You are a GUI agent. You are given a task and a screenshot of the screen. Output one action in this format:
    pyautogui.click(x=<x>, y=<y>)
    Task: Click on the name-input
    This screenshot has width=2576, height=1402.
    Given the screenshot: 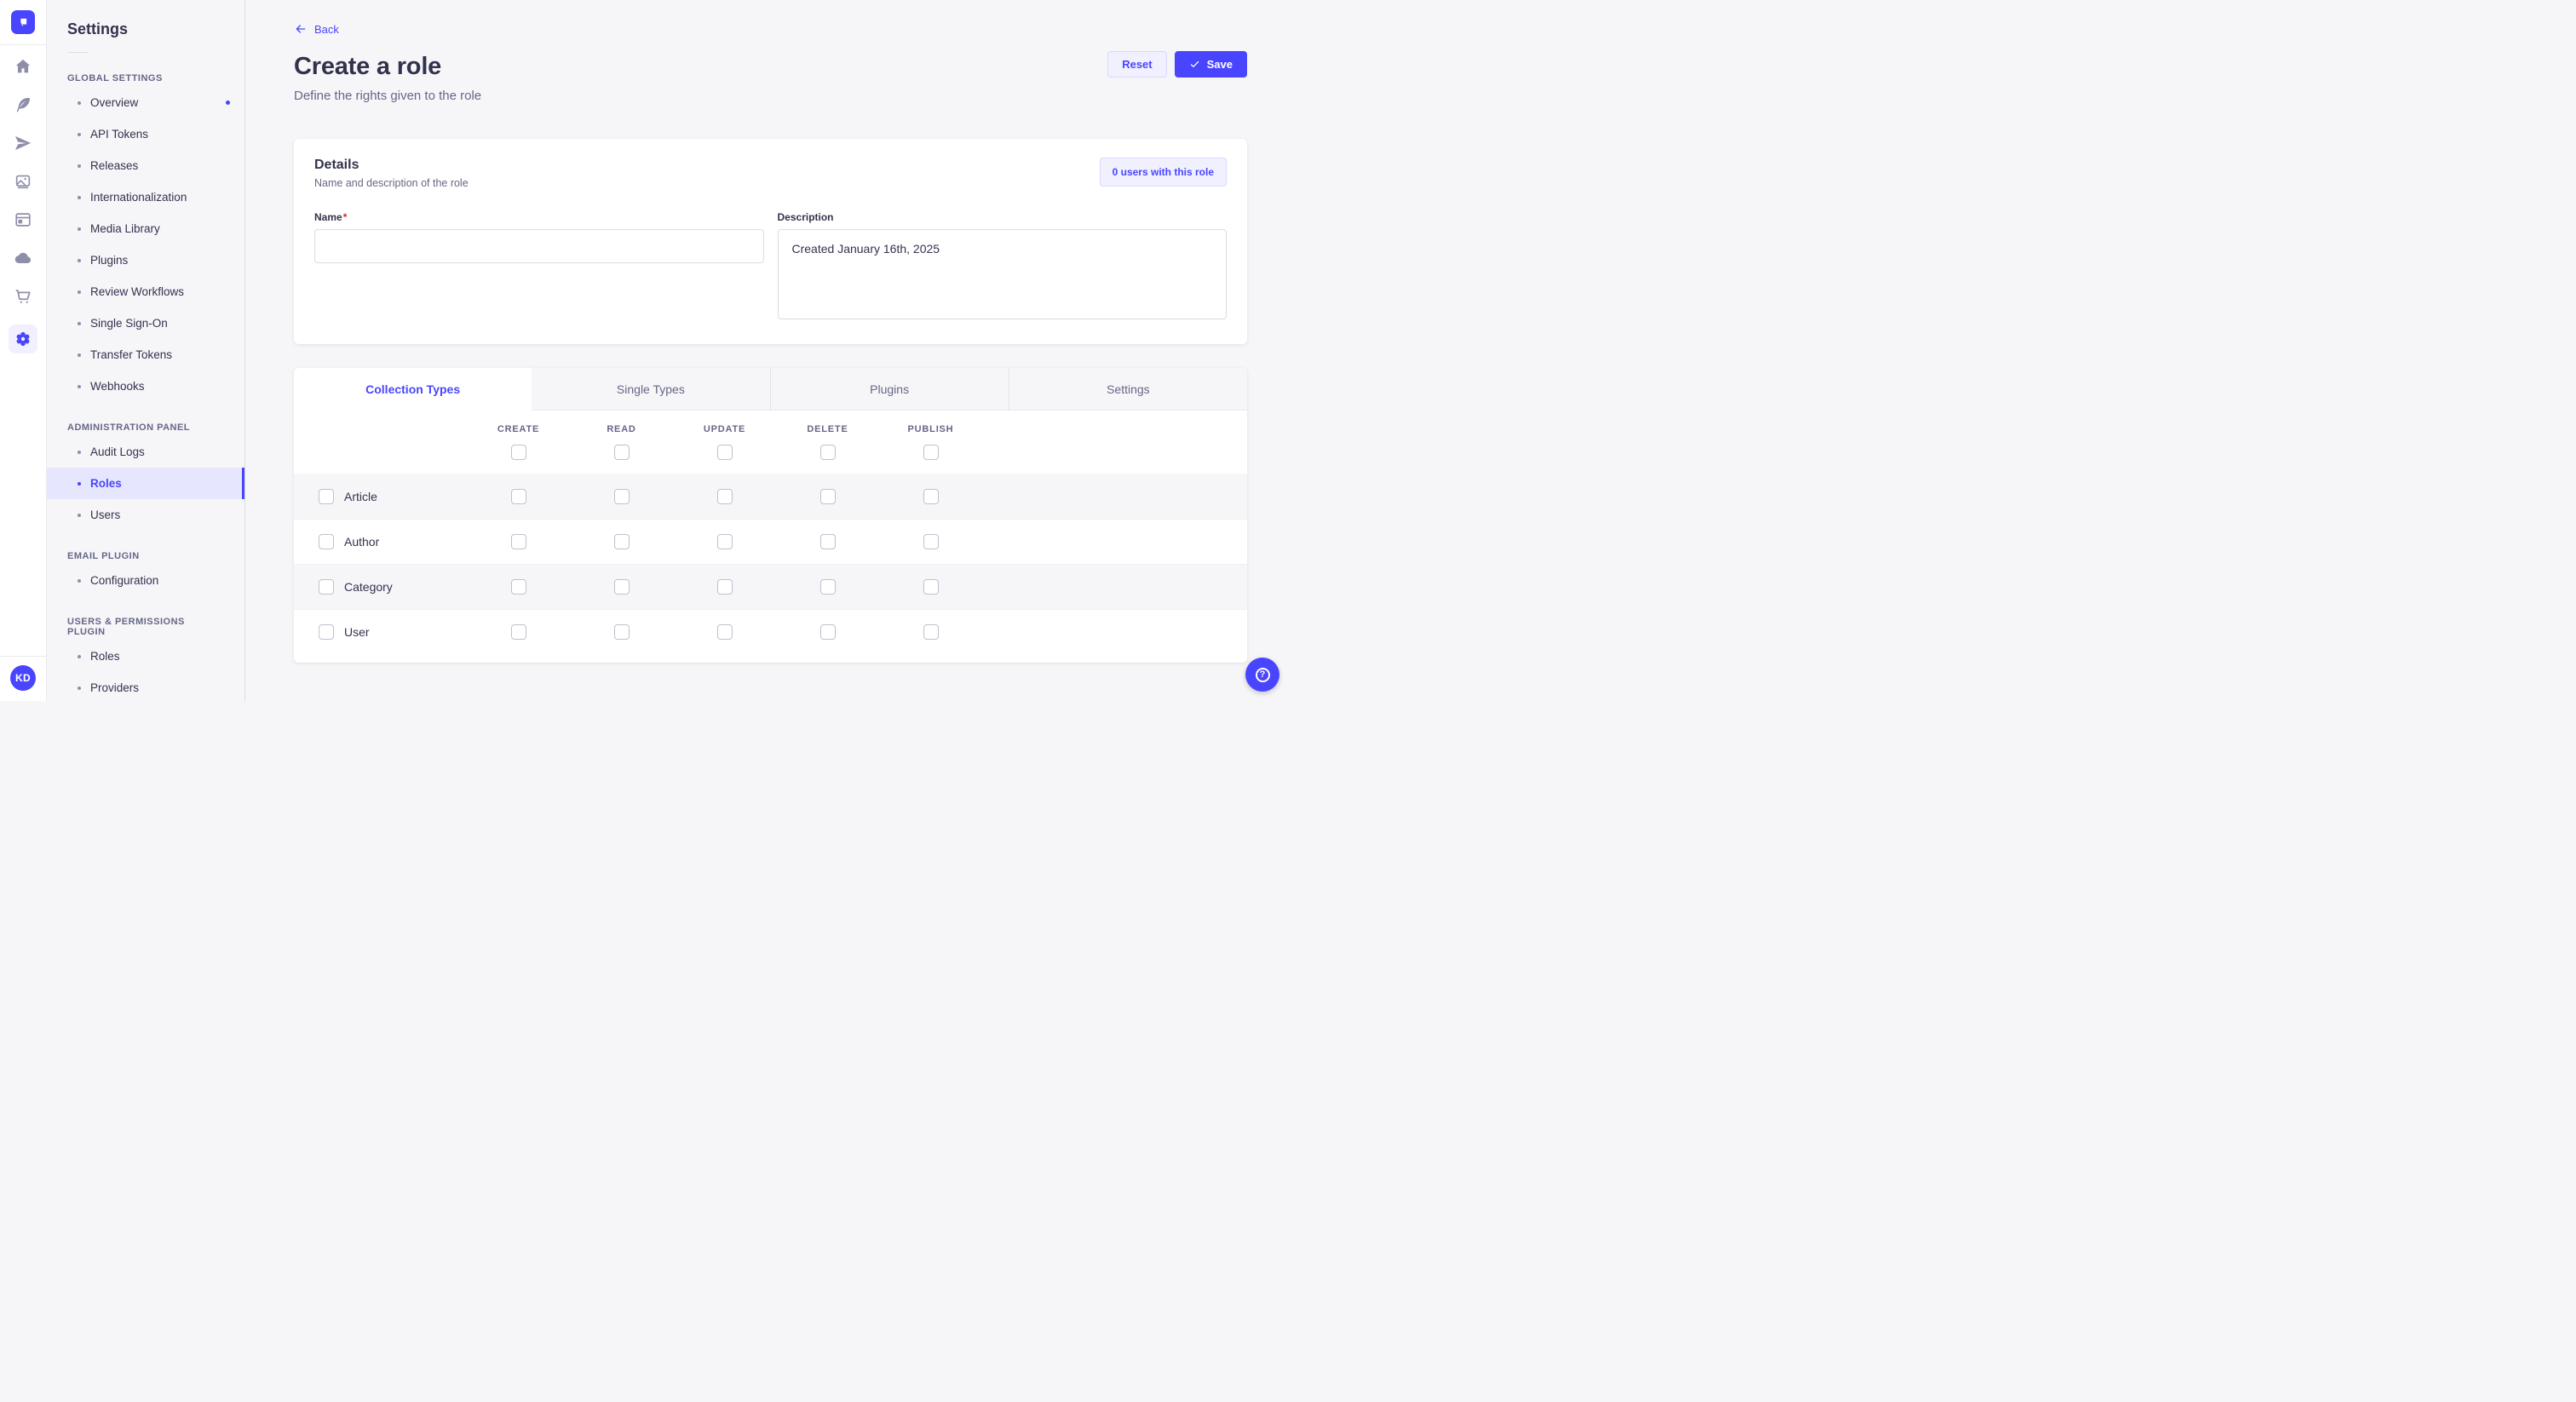 What is the action you would take?
    pyautogui.click(x=539, y=246)
    